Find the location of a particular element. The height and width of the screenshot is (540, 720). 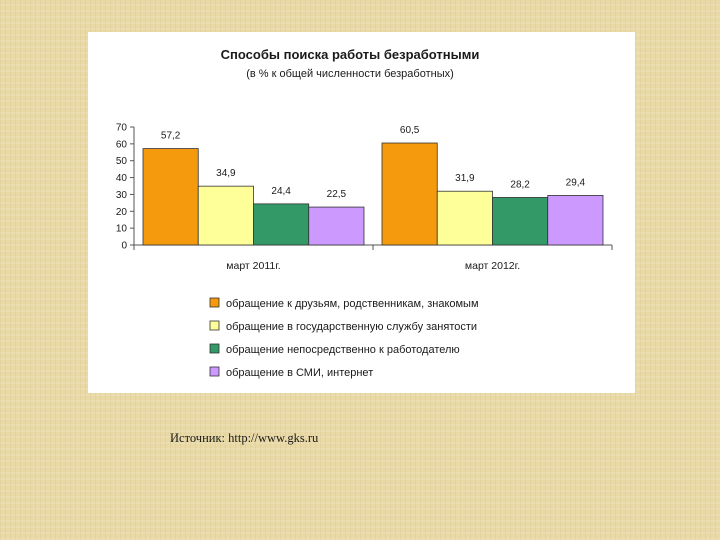

data-label: 24,4 is located at coordinates (281, 191).